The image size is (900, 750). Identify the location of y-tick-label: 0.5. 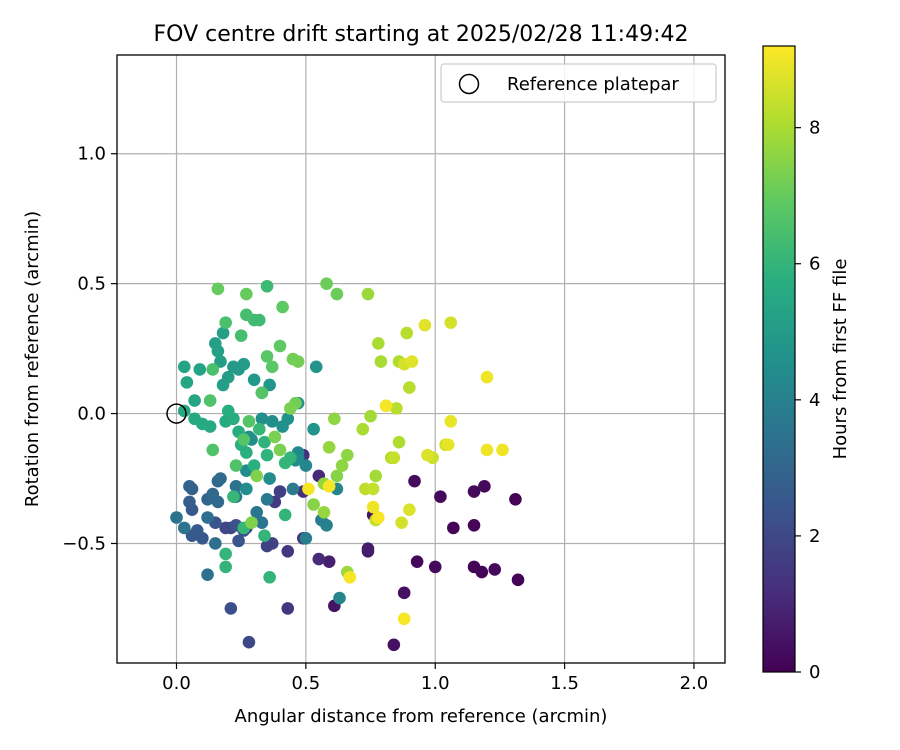
(91, 284).